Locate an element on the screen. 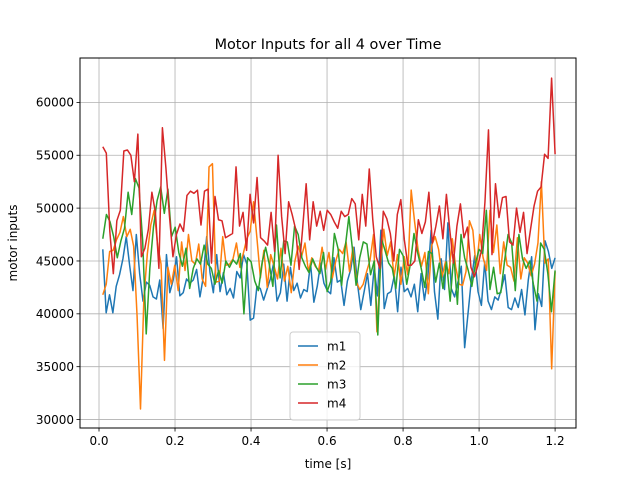 The image size is (640, 480). legend-box is located at coordinates (325, 376).